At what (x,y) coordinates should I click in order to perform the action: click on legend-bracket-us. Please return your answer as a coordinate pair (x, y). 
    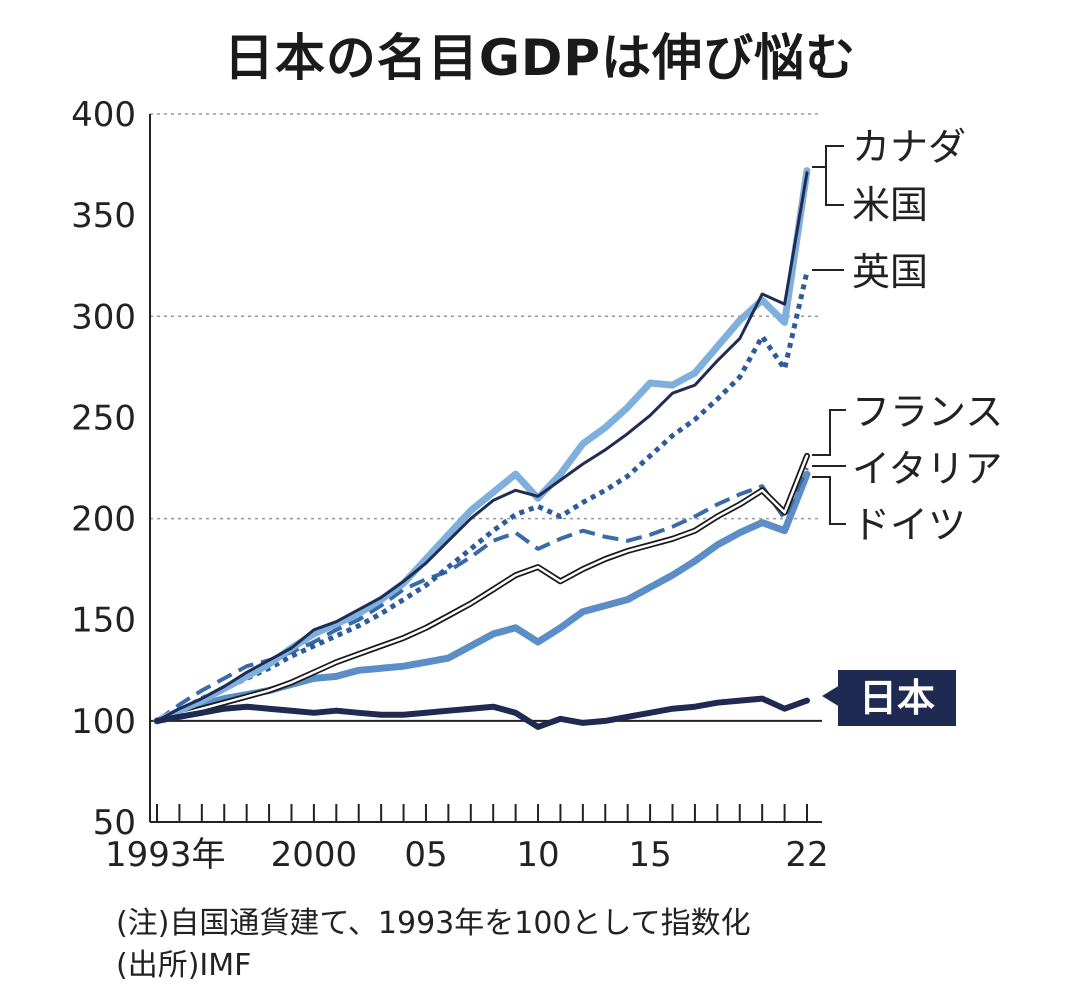
    Looking at the image, I should click on (828, 186).